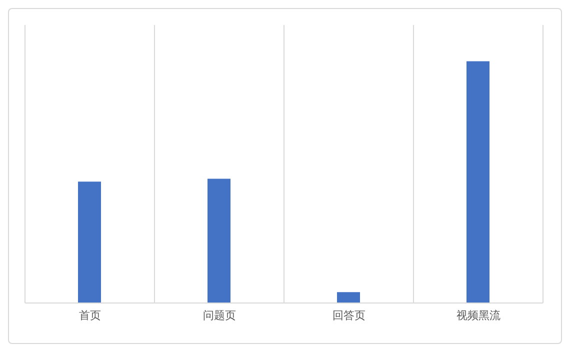  Describe the element at coordinates (478, 315) in the screenshot. I see `x-tick-label: 视频黑流` at that location.